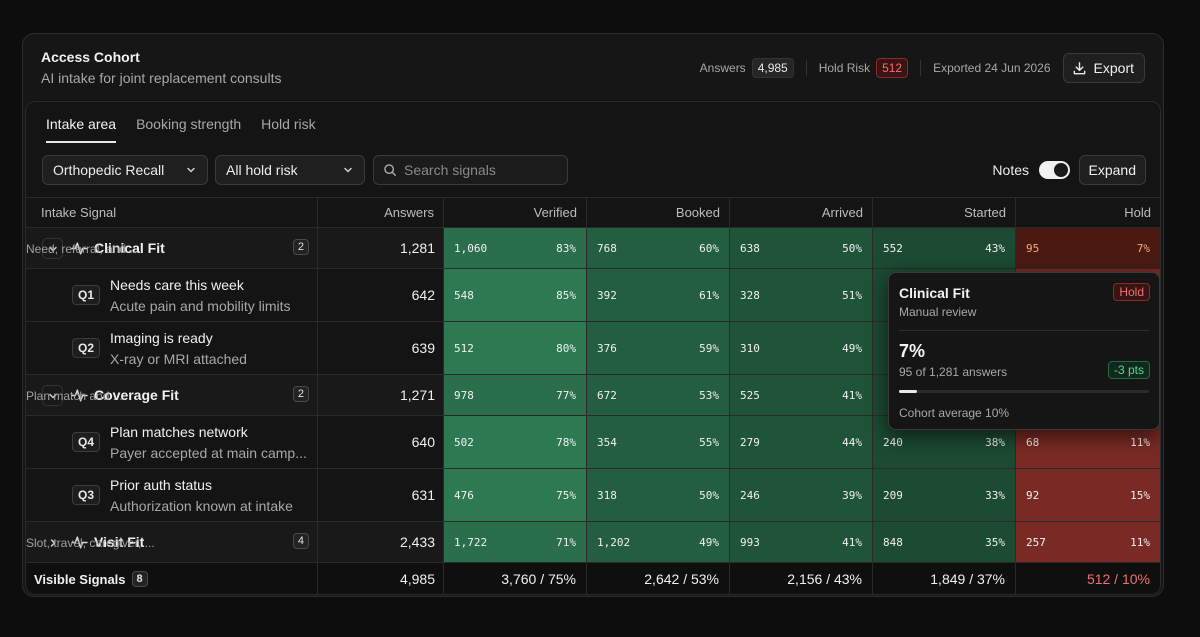 Image resolution: width=1200 pixels, height=637 pixels. I want to click on cohort-select: Orthopedic Recall, so click(125, 170).